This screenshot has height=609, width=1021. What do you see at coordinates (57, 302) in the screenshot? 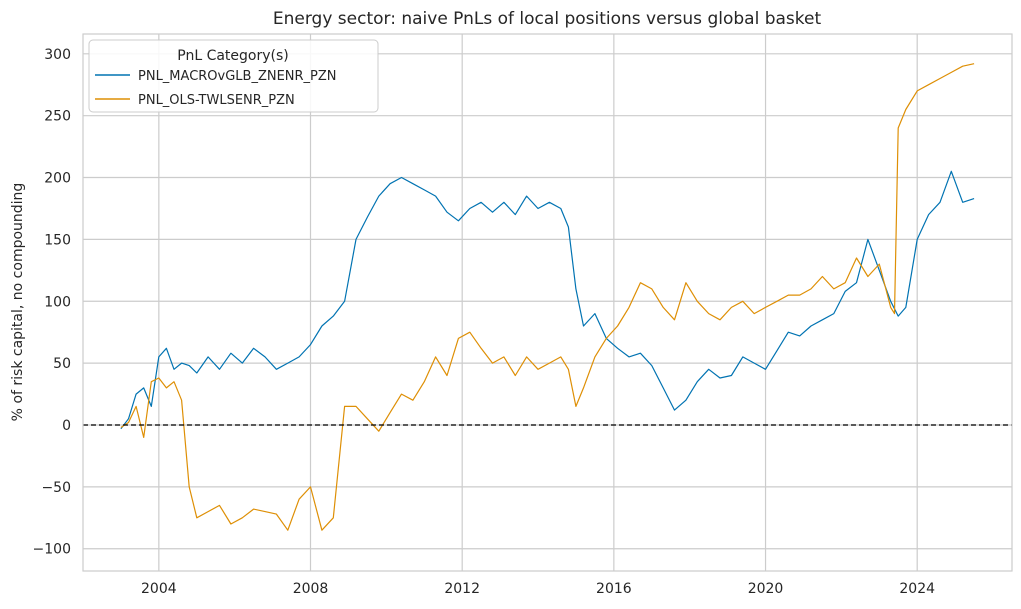
I see `y-tick-label: 100` at bounding box center [57, 302].